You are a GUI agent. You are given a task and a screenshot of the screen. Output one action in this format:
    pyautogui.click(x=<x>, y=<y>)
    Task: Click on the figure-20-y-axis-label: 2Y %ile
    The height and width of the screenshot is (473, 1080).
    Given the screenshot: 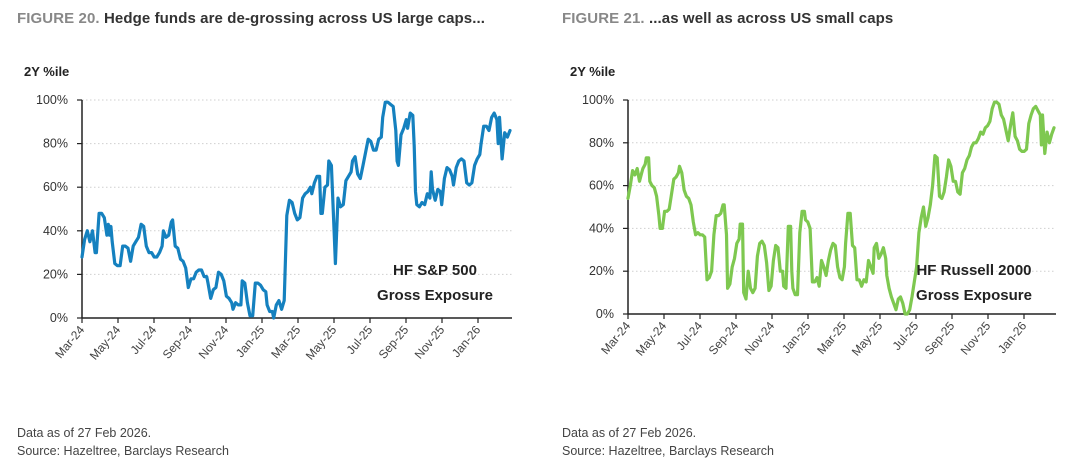 What is the action you would take?
    pyautogui.click(x=47, y=71)
    